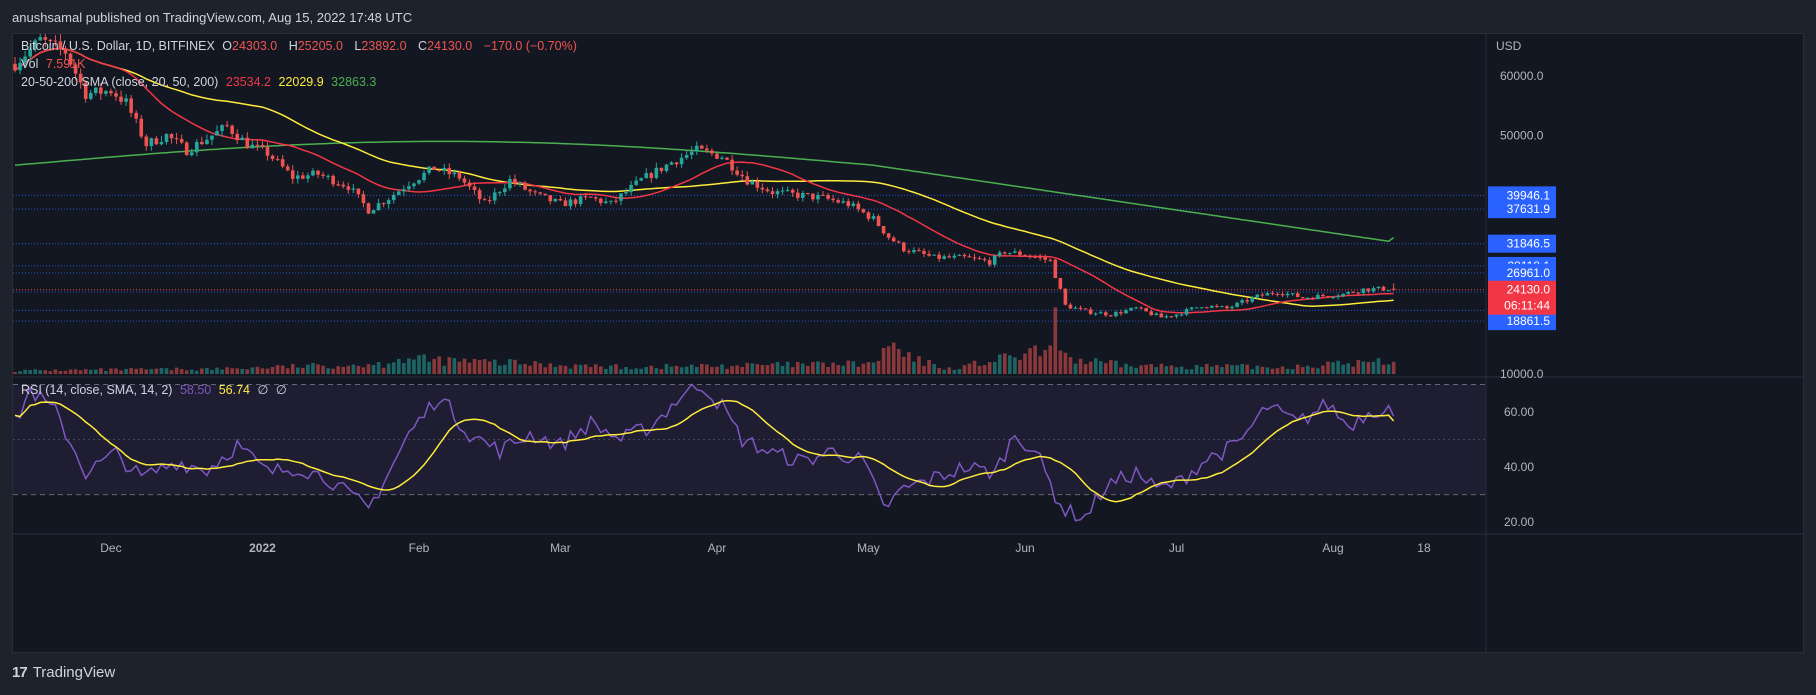 The width and height of the screenshot is (1816, 695). Describe the element at coordinates (63, 672) in the screenshot. I see `footer-brand: 17 TradingView` at that location.